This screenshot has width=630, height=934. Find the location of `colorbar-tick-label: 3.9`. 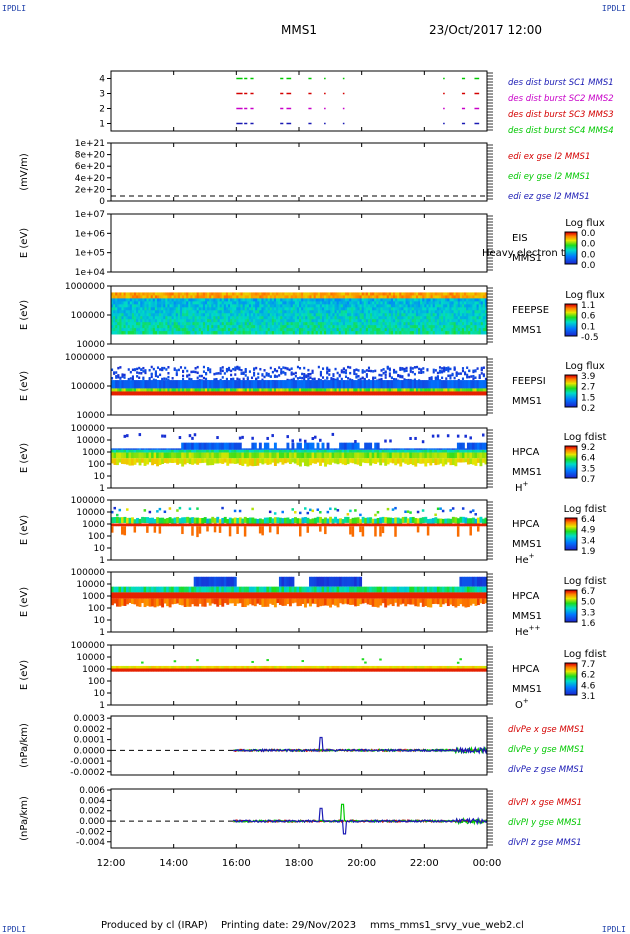

colorbar-tick-label: 3.9 is located at coordinates (588, 377).